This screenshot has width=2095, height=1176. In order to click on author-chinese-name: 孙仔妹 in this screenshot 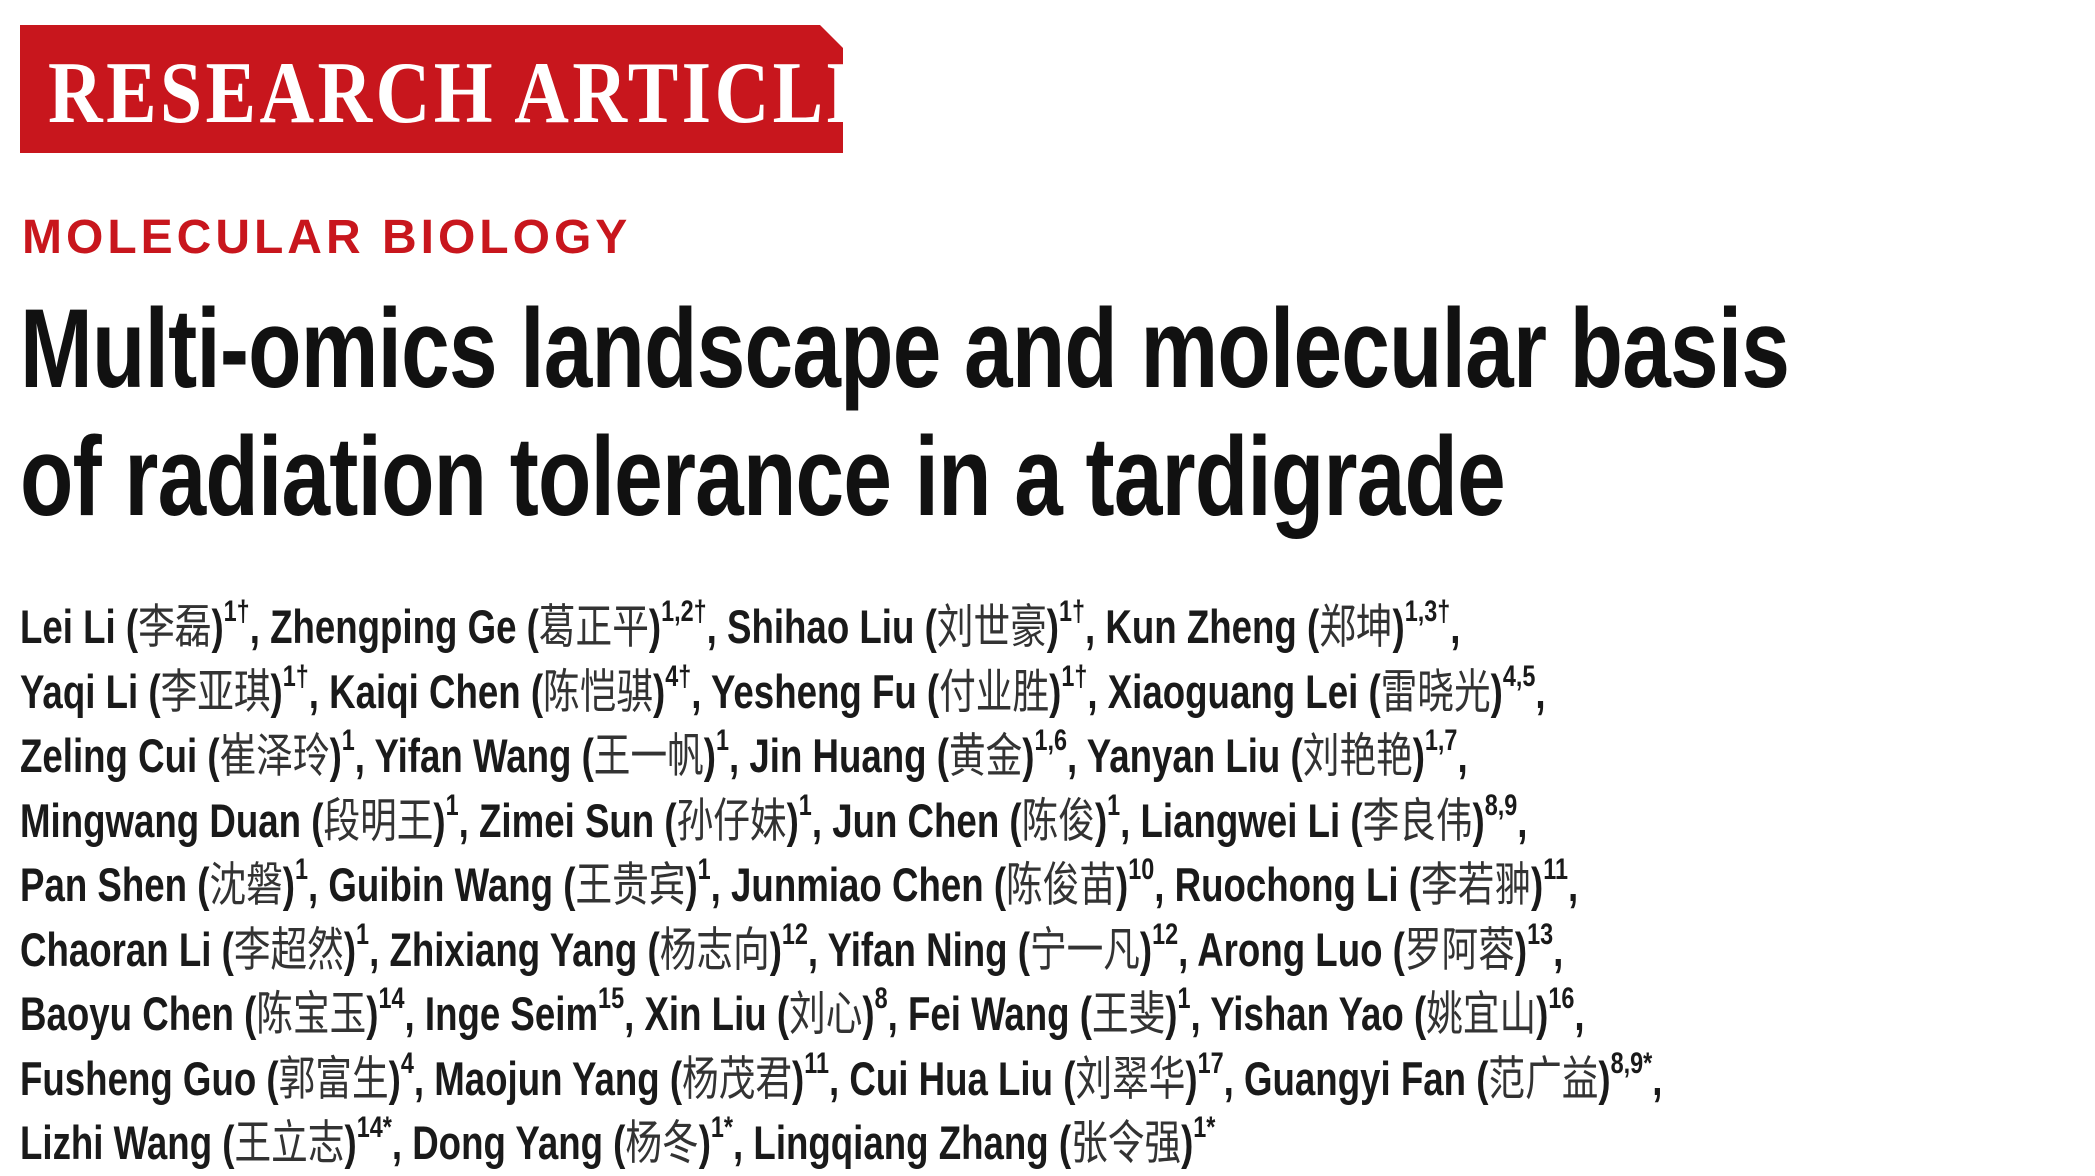, I will do `click(731, 820)`.